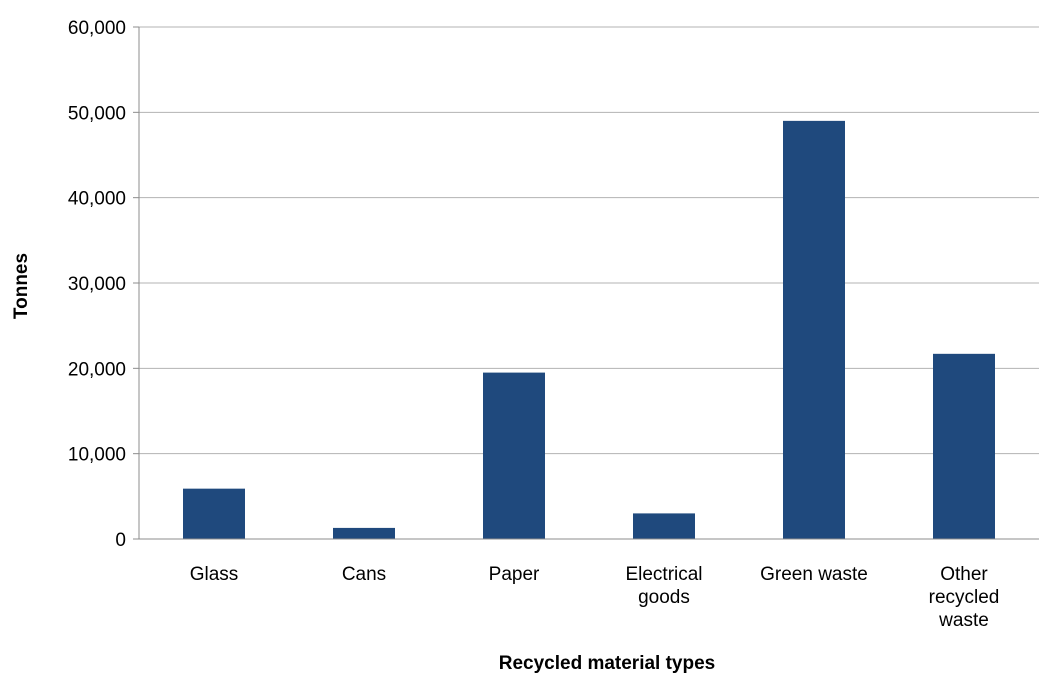 The image size is (1064, 675). What do you see at coordinates (120, 540) in the screenshot?
I see `y-tick-label: 0` at bounding box center [120, 540].